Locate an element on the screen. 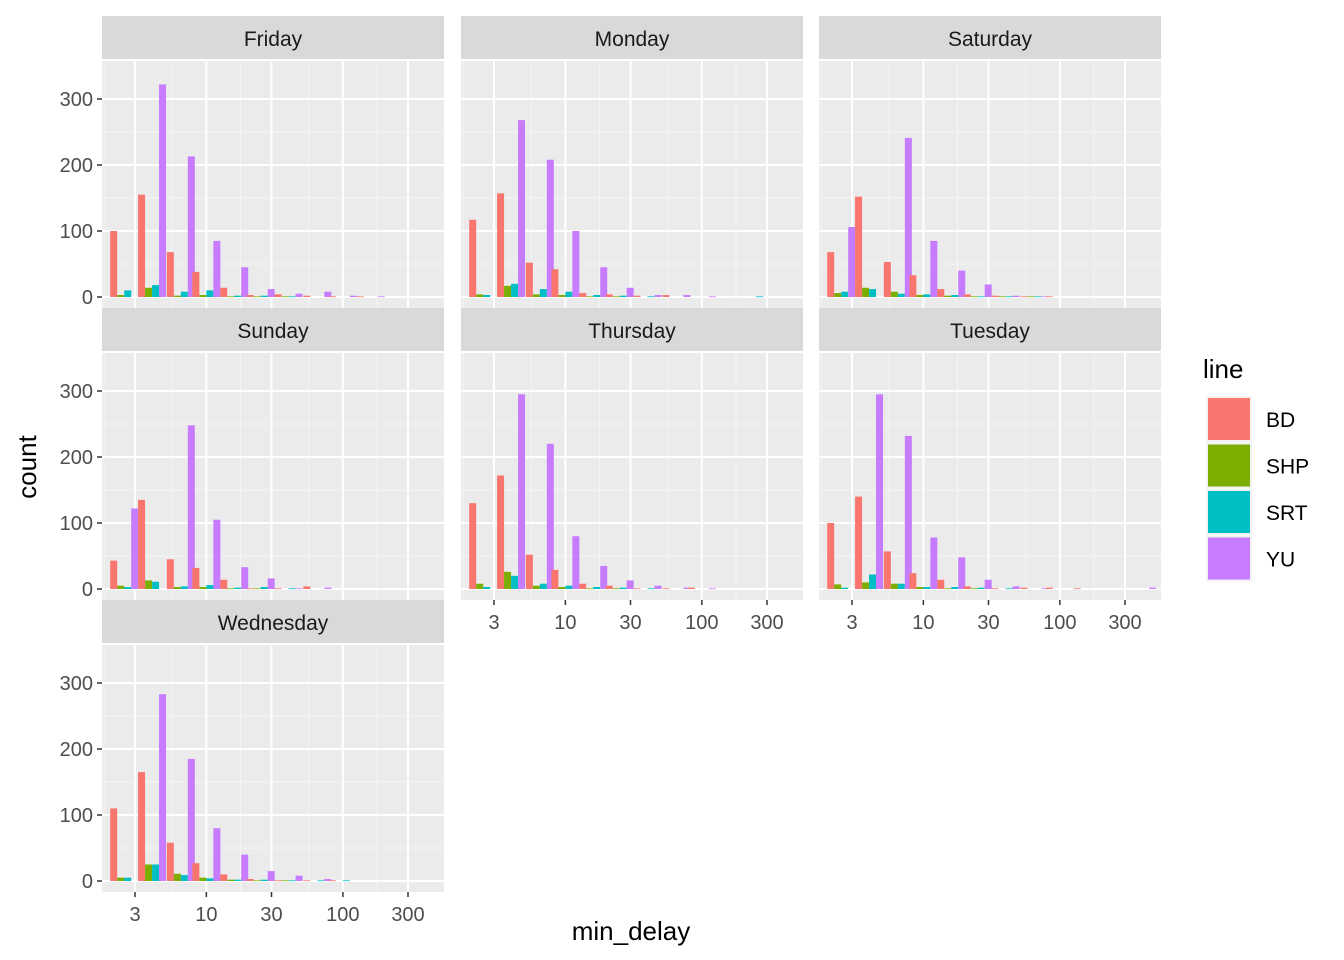  legend-label-bd: BD is located at coordinates (1280, 420).